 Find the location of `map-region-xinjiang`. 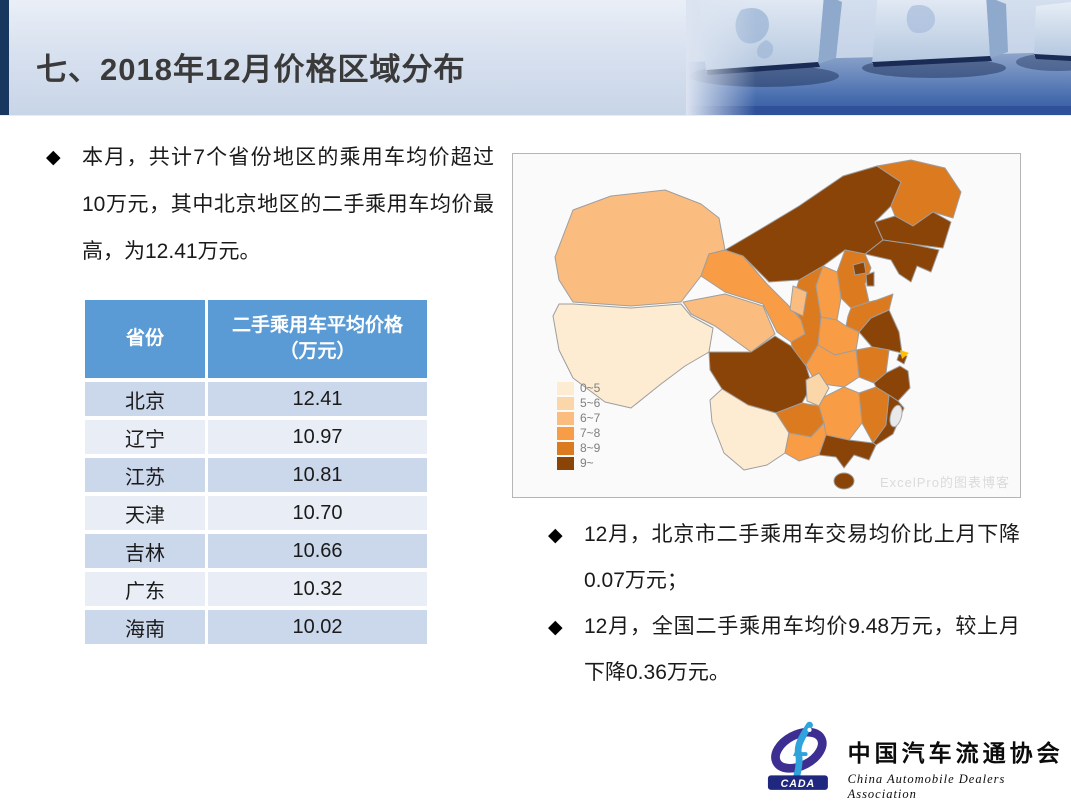

map-region-xinjiang is located at coordinates (640, 248).